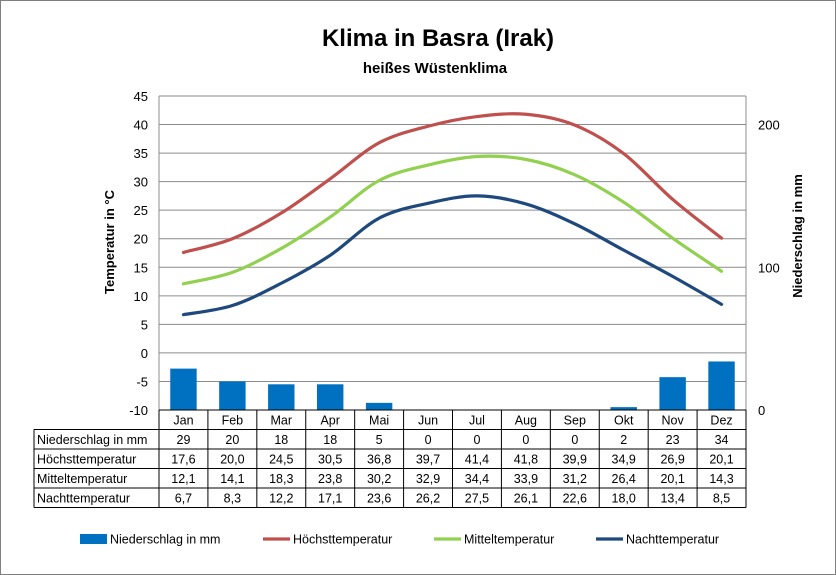 The image size is (836, 575). Describe the element at coordinates (379, 499) in the screenshot. I see `table-cell: 23,6` at that location.